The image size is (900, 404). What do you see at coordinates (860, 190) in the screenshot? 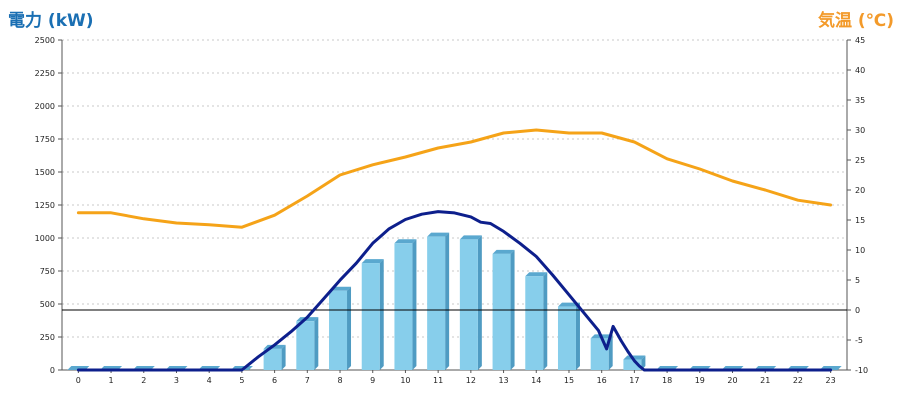
I see `y-right-tick-label: 20` at bounding box center [860, 190].